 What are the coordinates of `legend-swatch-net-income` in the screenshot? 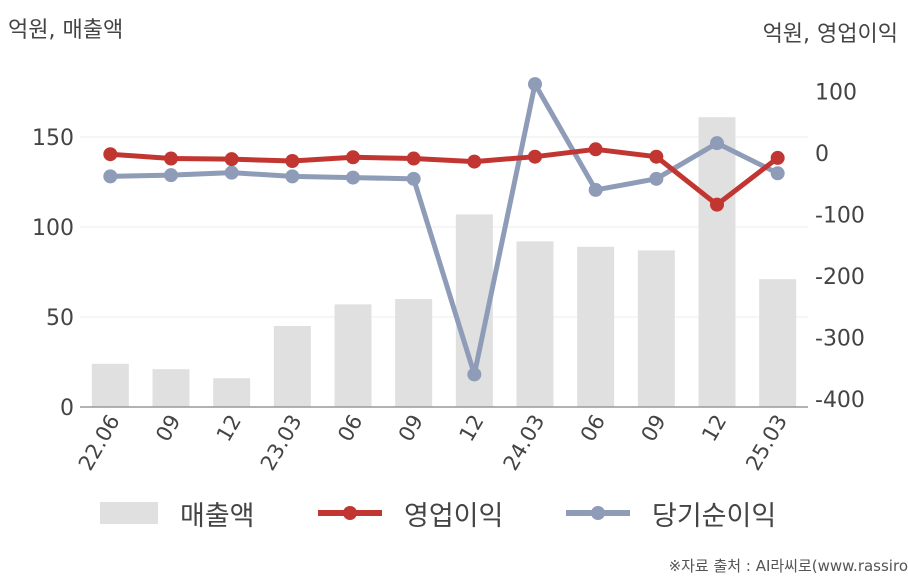 It's located at (598, 513).